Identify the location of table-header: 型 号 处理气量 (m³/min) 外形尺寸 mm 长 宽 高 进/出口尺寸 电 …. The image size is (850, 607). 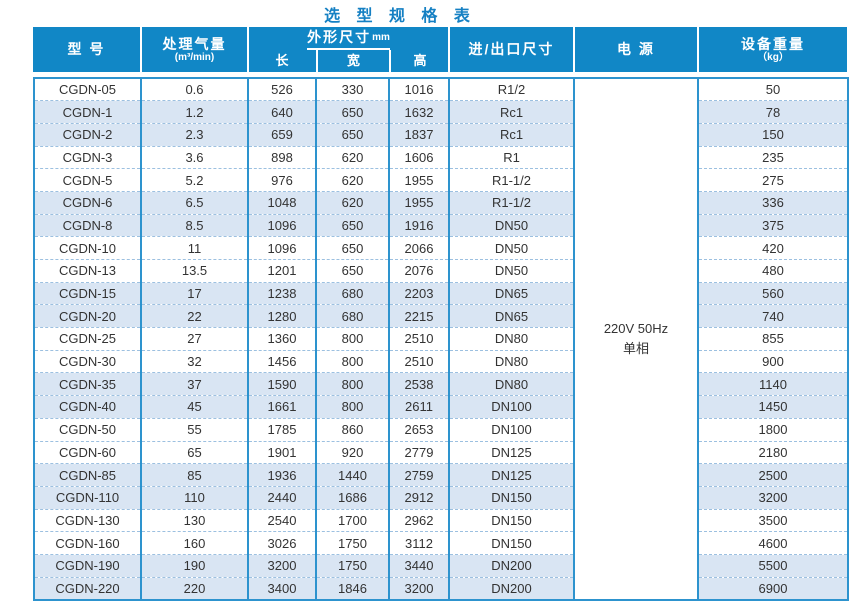
(440, 49).